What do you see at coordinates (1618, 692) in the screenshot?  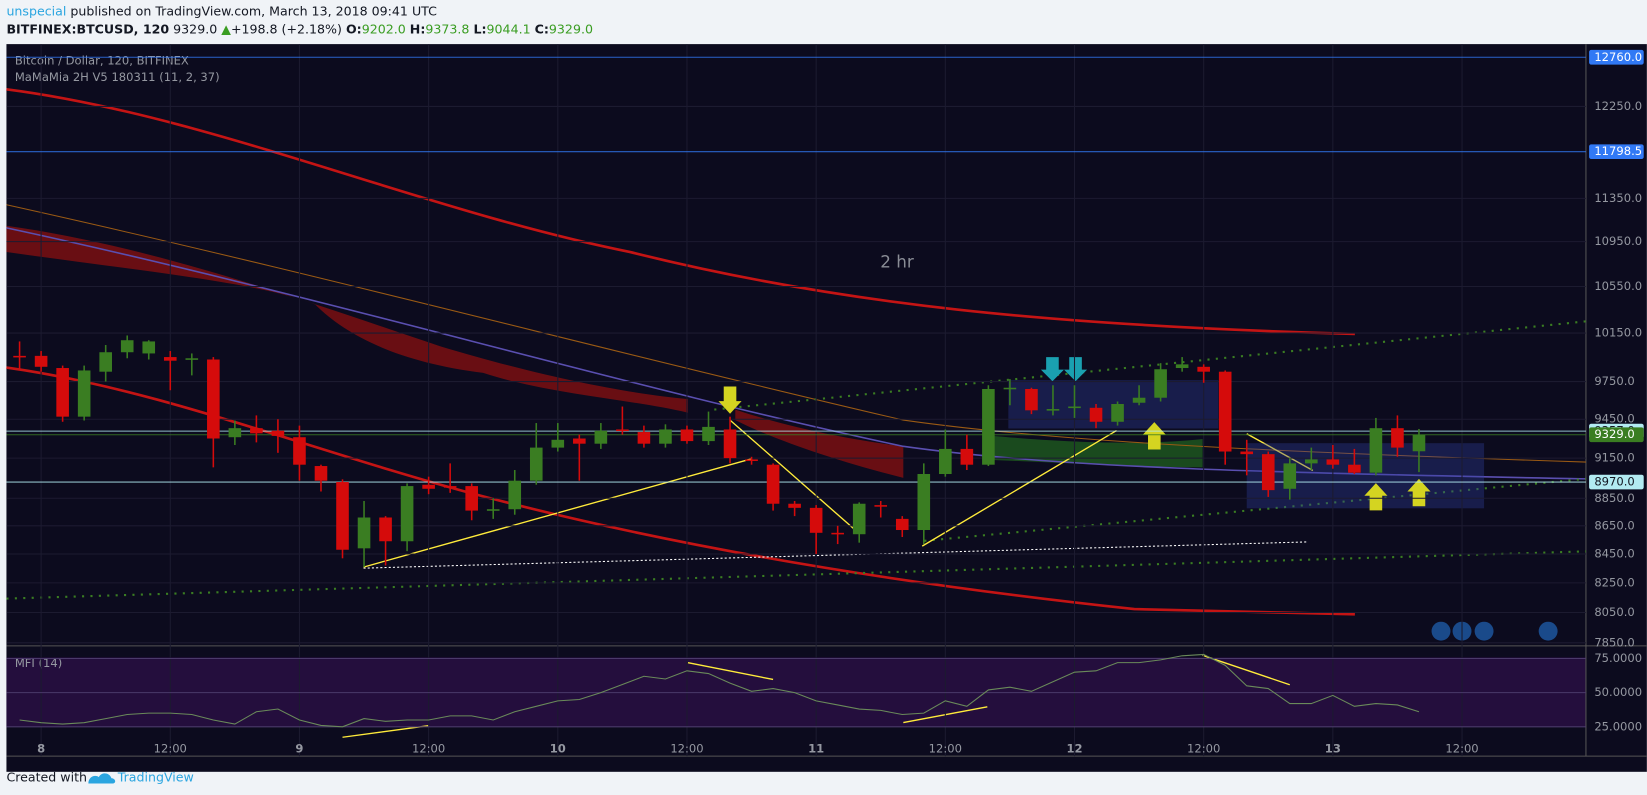 I see `mfi-tick-label: 50.0000` at bounding box center [1618, 692].